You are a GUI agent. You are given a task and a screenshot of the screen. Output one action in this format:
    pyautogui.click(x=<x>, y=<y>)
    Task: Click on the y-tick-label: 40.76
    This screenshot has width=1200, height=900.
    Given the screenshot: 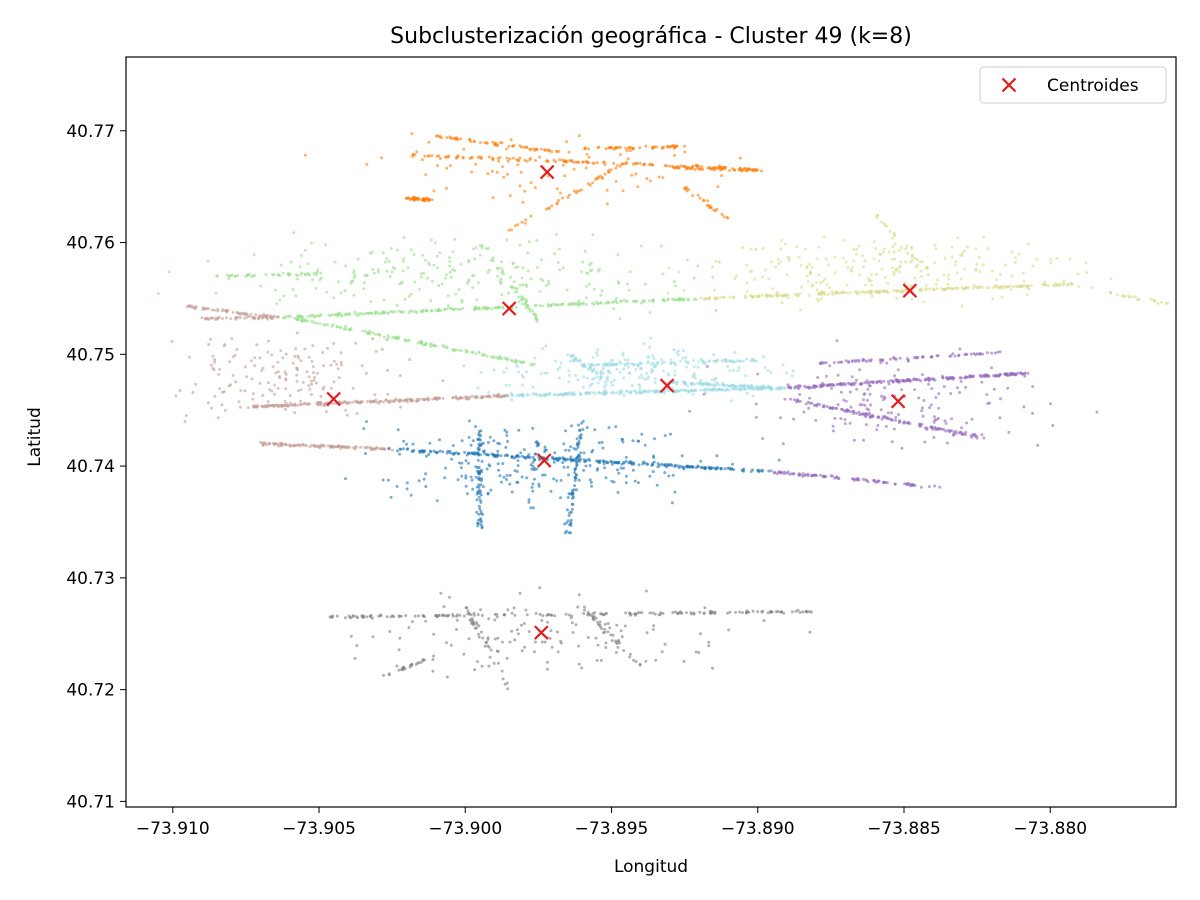 What is the action you would take?
    pyautogui.click(x=90, y=244)
    